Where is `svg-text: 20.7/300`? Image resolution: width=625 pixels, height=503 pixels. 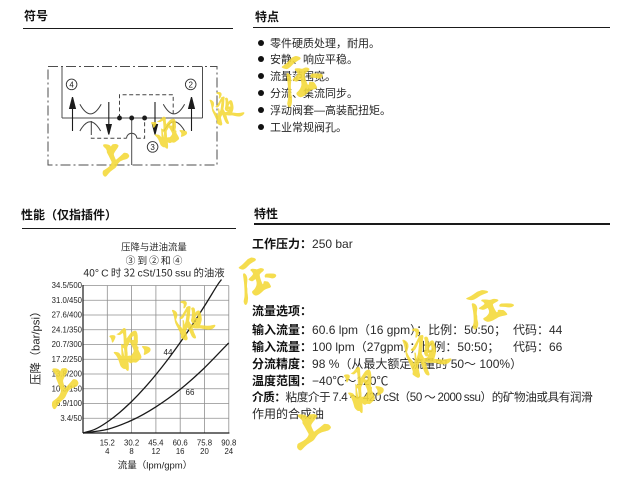 svg-text: 20.7/300 is located at coordinates (67, 344).